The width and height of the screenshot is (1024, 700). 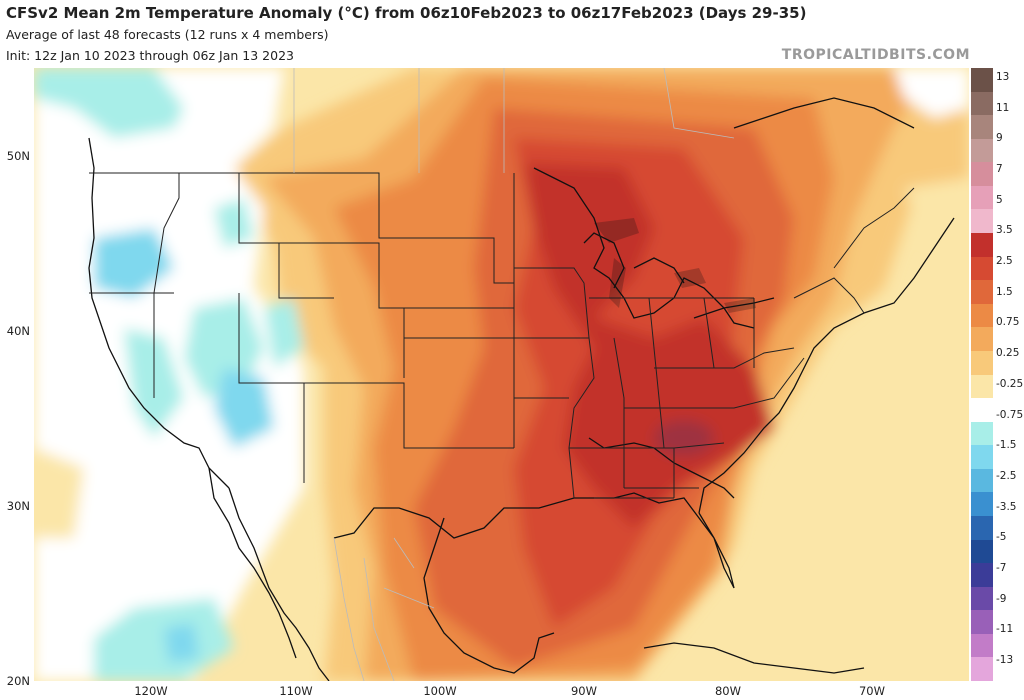 I want to click on colorbar-label: 5, so click(x=999, y=199).